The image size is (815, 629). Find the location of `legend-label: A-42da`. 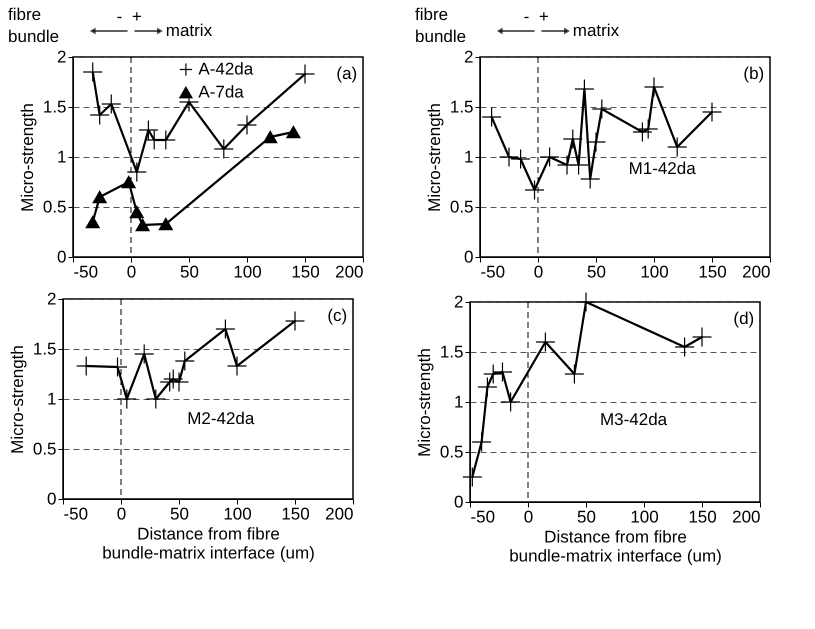

legend-label: A-42da is located at coordinates (226, 69).